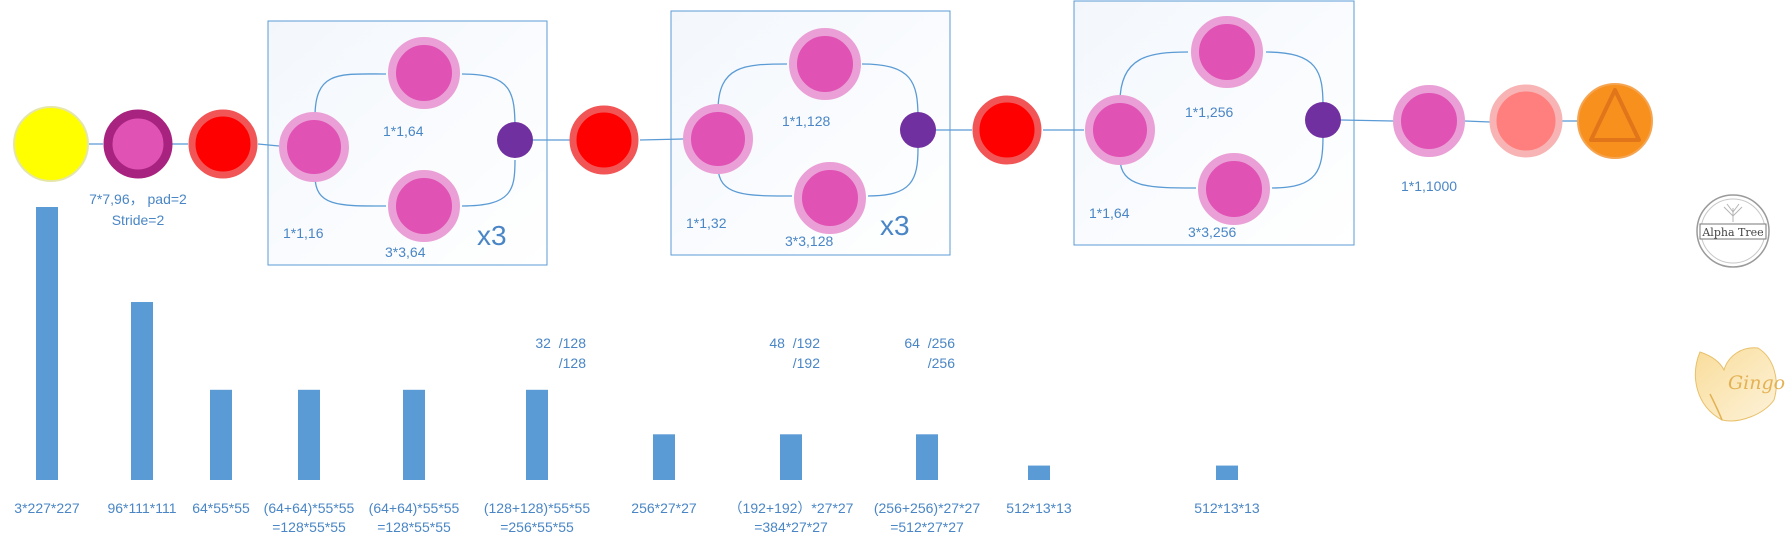  Describe the element at coordinates (1716, 407) in the screenshot. I see `ginkgo-stem-icon` at that location.